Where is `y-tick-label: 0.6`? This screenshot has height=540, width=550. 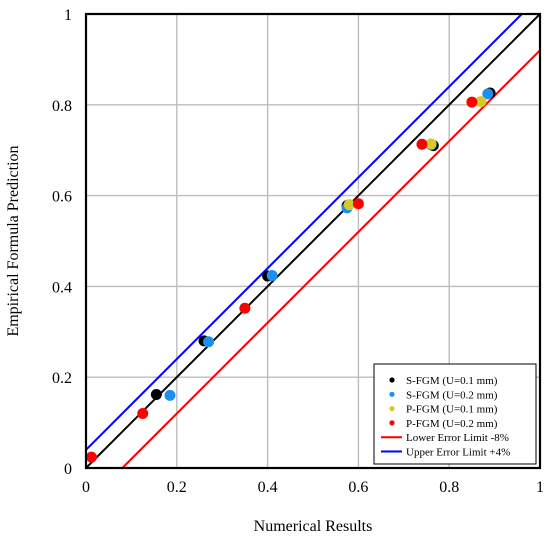
y-tick-label: 0.6 is located at coordinates (62, 197).